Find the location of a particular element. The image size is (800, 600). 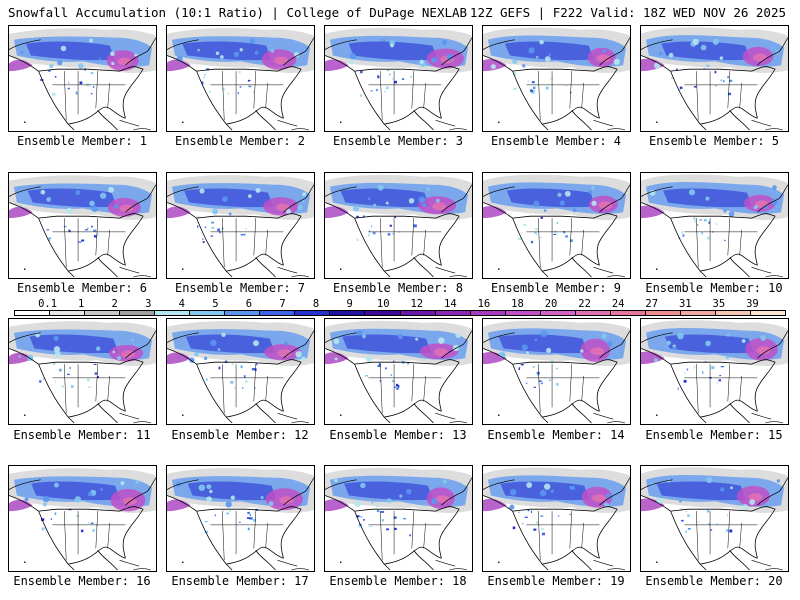

color-scale-tick: 7 is located at coordinates (282, 304).